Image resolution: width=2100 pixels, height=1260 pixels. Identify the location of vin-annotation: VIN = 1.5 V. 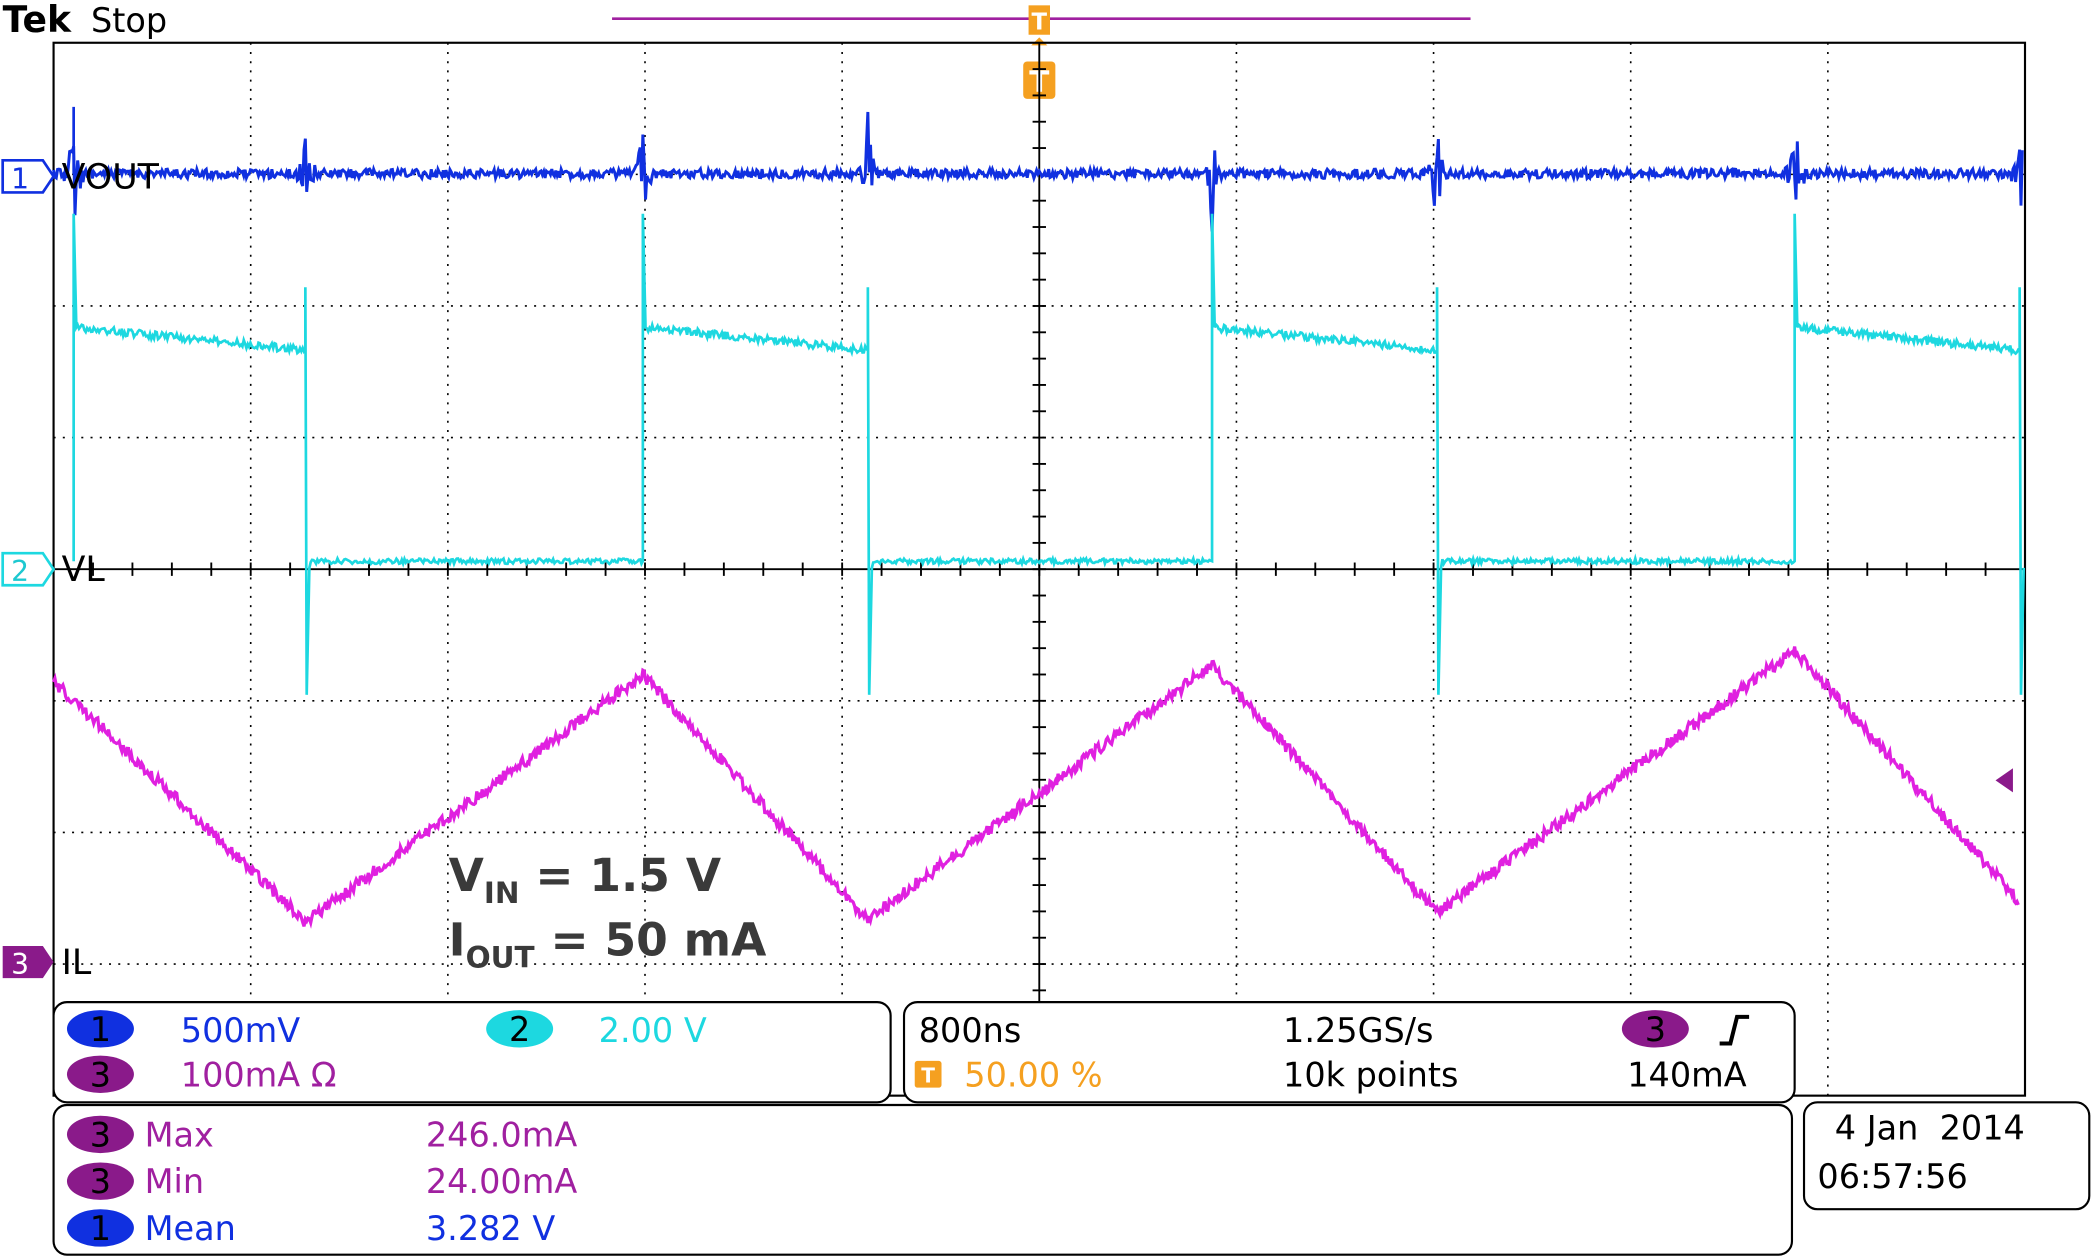
(585, 879).